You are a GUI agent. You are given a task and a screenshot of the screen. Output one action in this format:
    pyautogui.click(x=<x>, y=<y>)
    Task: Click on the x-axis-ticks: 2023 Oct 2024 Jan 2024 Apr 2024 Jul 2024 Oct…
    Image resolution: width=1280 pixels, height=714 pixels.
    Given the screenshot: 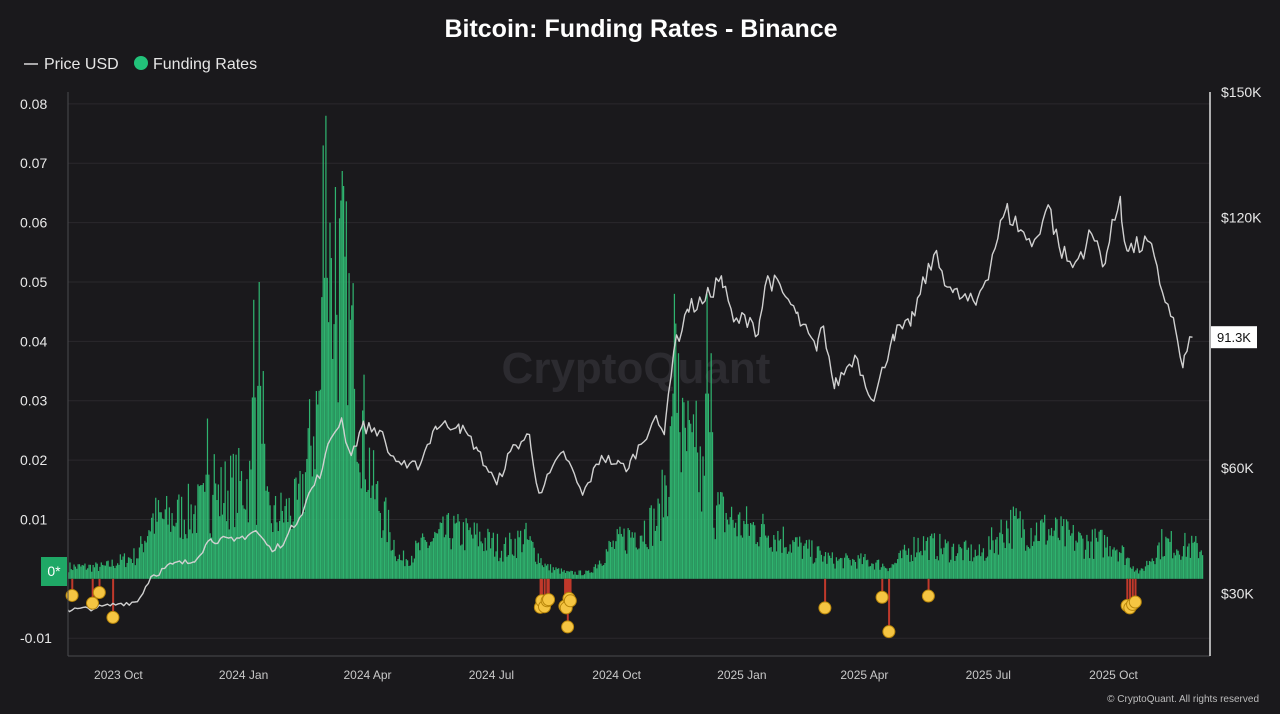 What is the action you would take?
    pyautogui.click(x=616, y=675)
    